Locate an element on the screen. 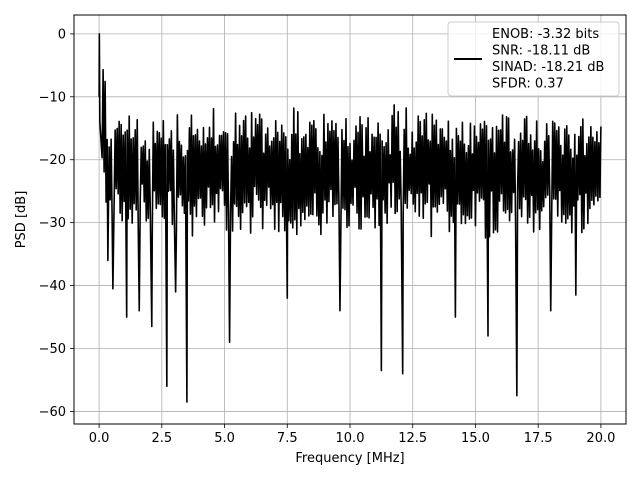  legend-line-snr: SNR: -18.11 dB is located at coordinates (541, 51).